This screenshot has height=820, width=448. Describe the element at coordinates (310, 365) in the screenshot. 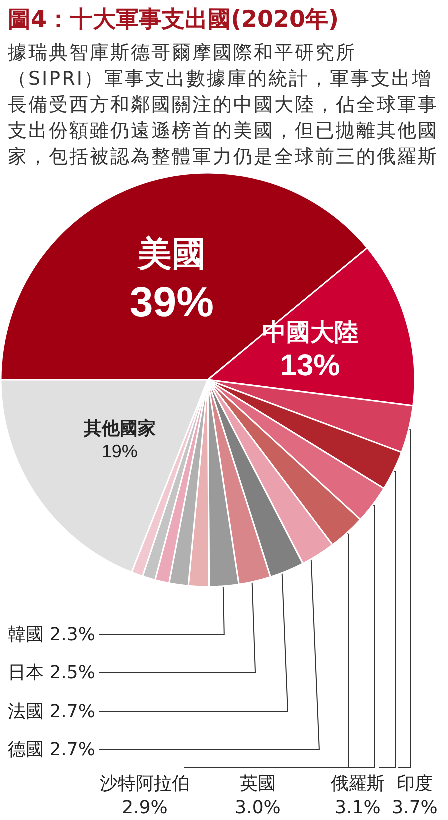

I see `data-label: 13%` at that location.